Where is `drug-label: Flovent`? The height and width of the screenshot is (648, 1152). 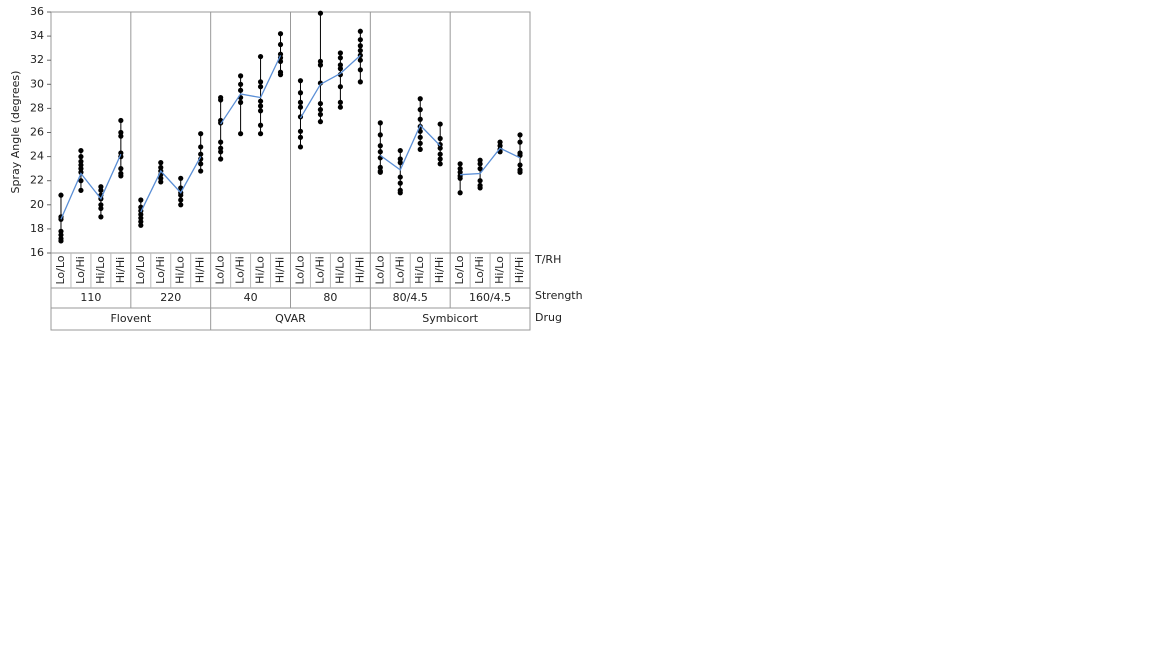 drug-label: Flovent is located at coordinates (130, 318).